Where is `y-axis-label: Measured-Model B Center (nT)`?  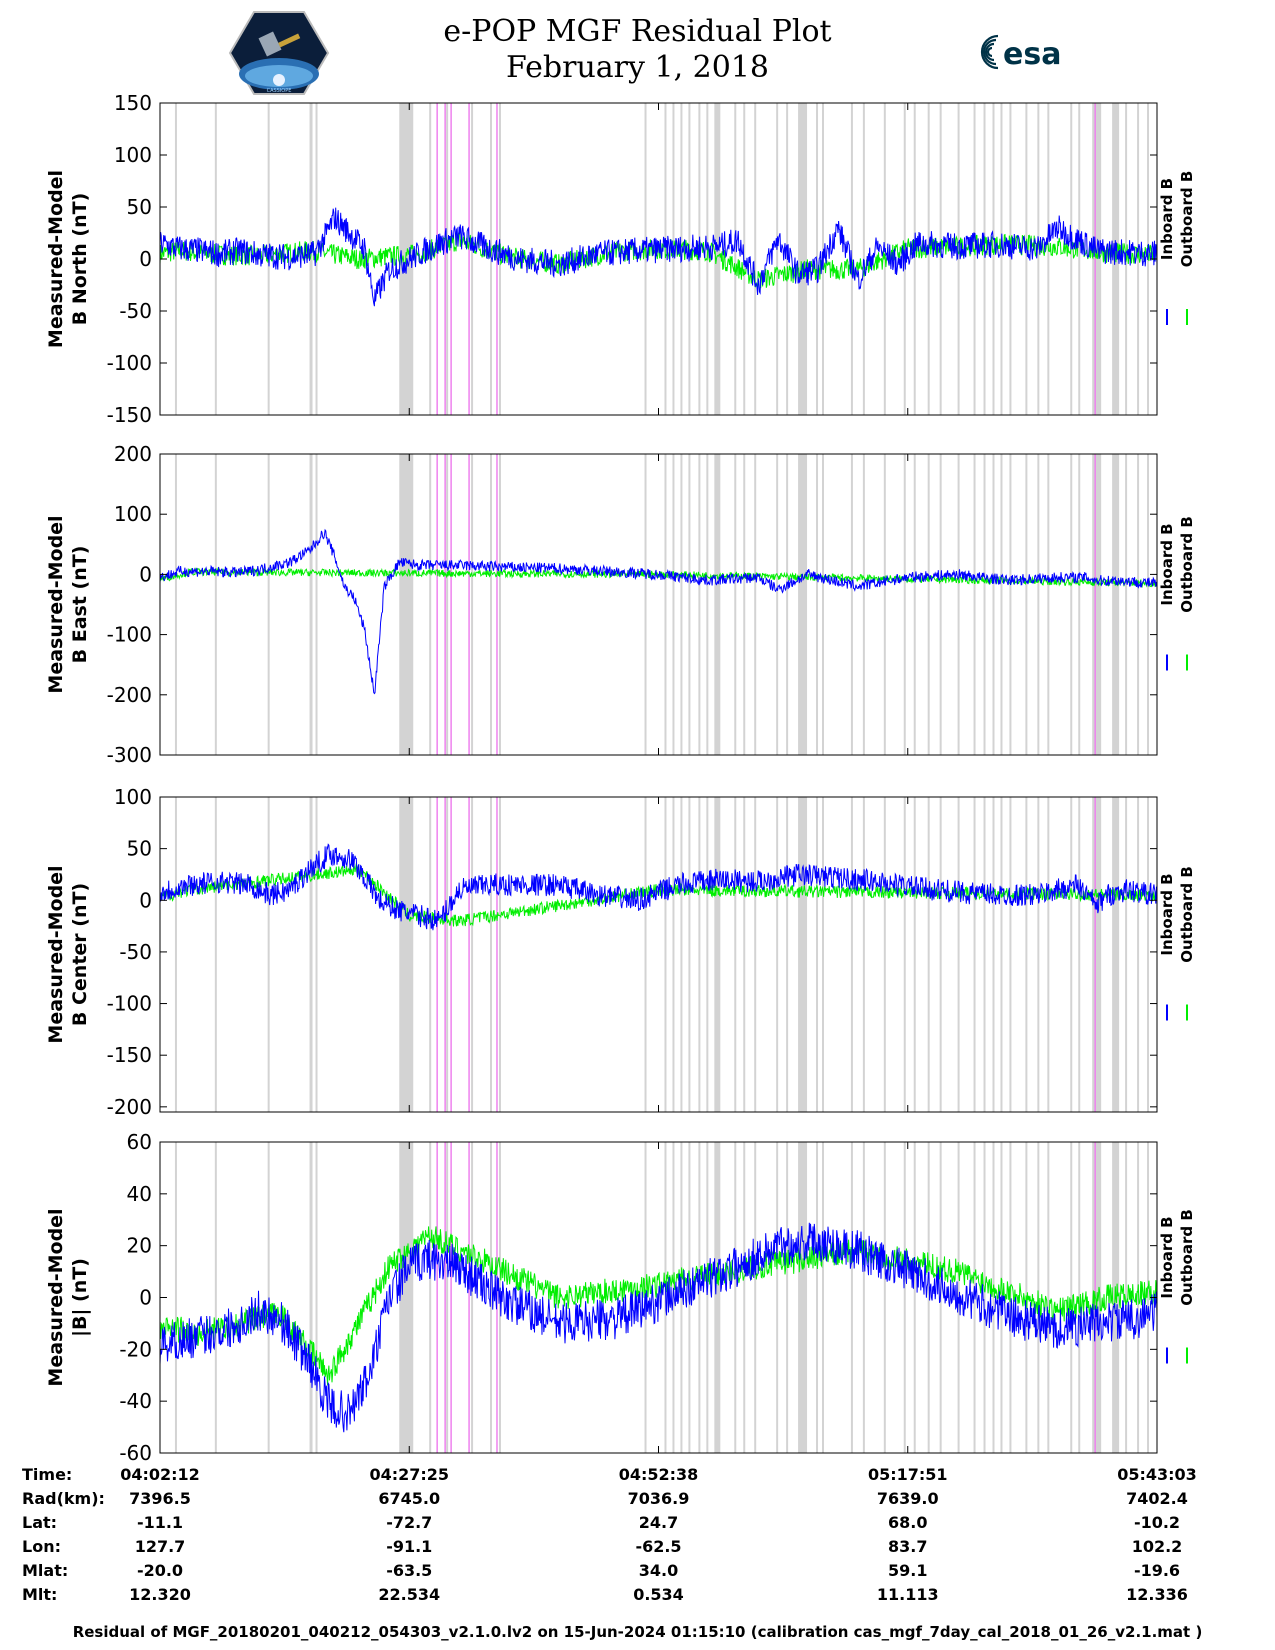 y-axis-label: Measured-Model B Center (nT) is located at coordinates (68, 954).